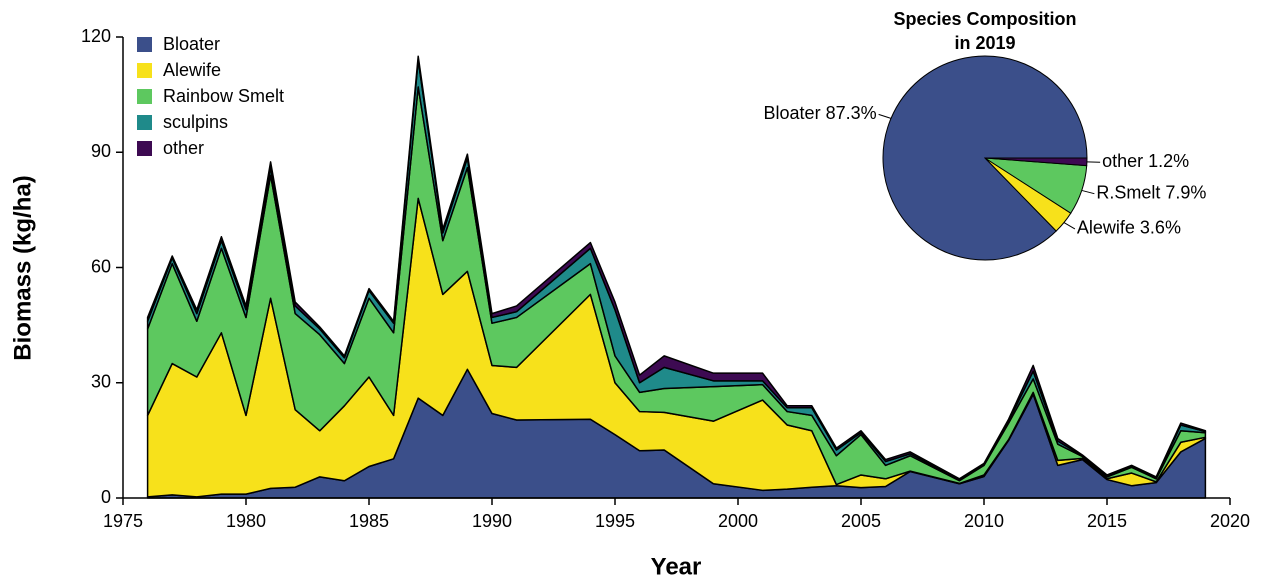  I want to click on y-axis-title: Biomass (kg/ha), so click(22, 267).